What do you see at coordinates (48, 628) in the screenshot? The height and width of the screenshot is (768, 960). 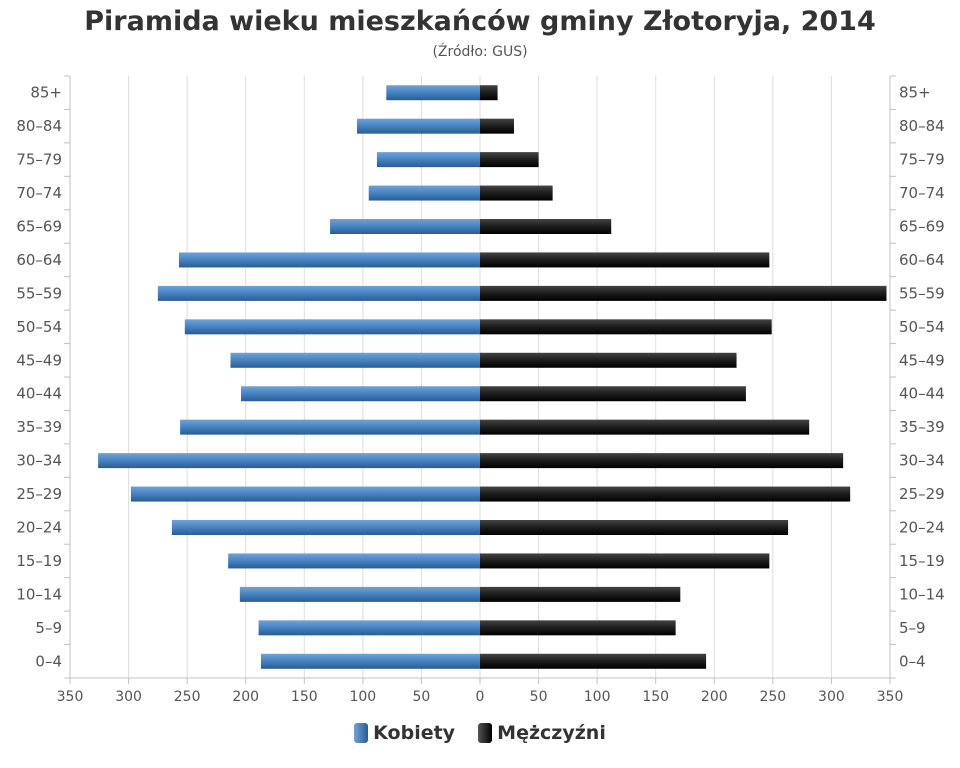 I see `category-label-left: 5–9` at bounding box center [48, 628].